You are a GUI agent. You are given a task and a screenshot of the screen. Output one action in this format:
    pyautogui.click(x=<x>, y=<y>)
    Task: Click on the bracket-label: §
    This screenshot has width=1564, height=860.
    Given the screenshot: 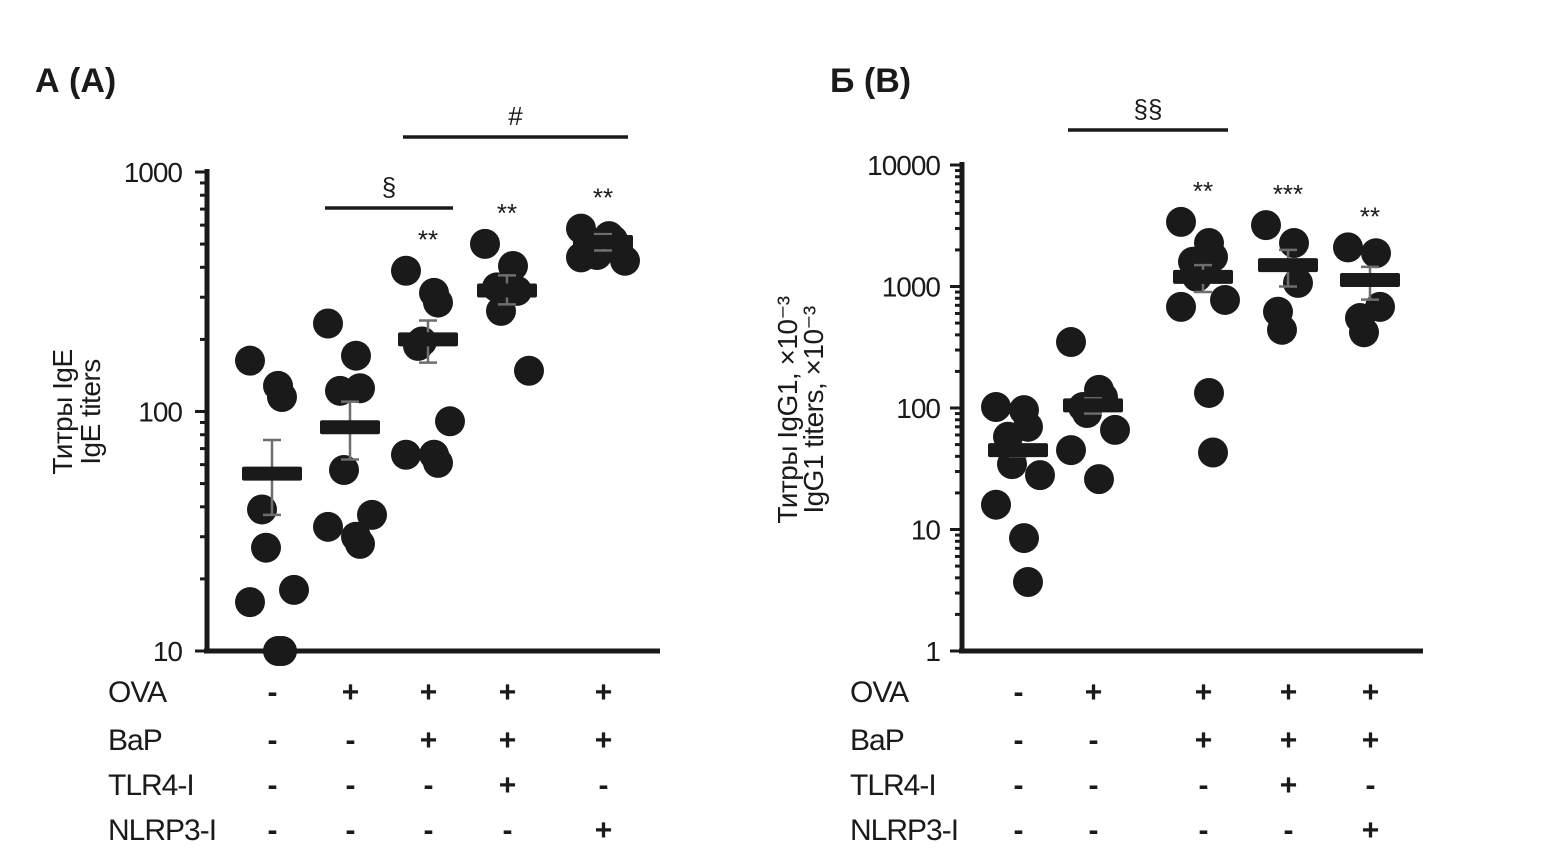 What is the action you would take?
    pyautogui.click(x=389, y=187)
    